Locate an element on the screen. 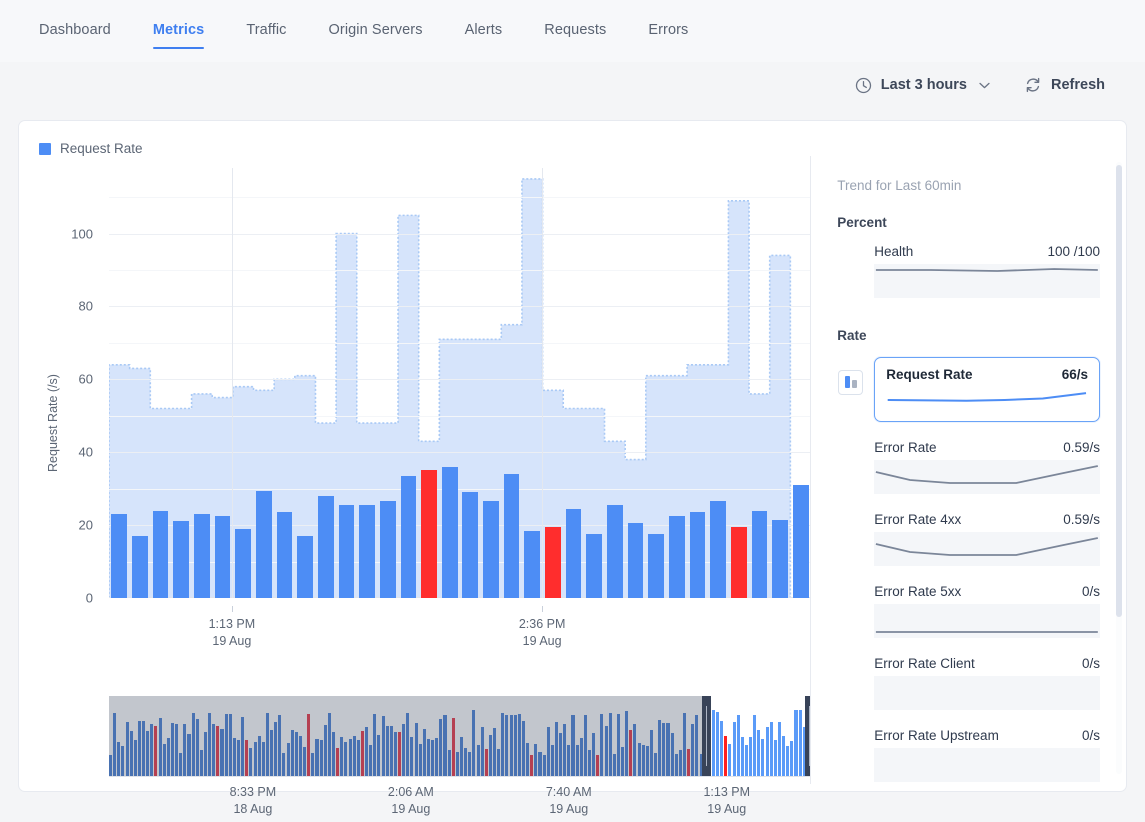  gridline is located at coordinates (460, 380).